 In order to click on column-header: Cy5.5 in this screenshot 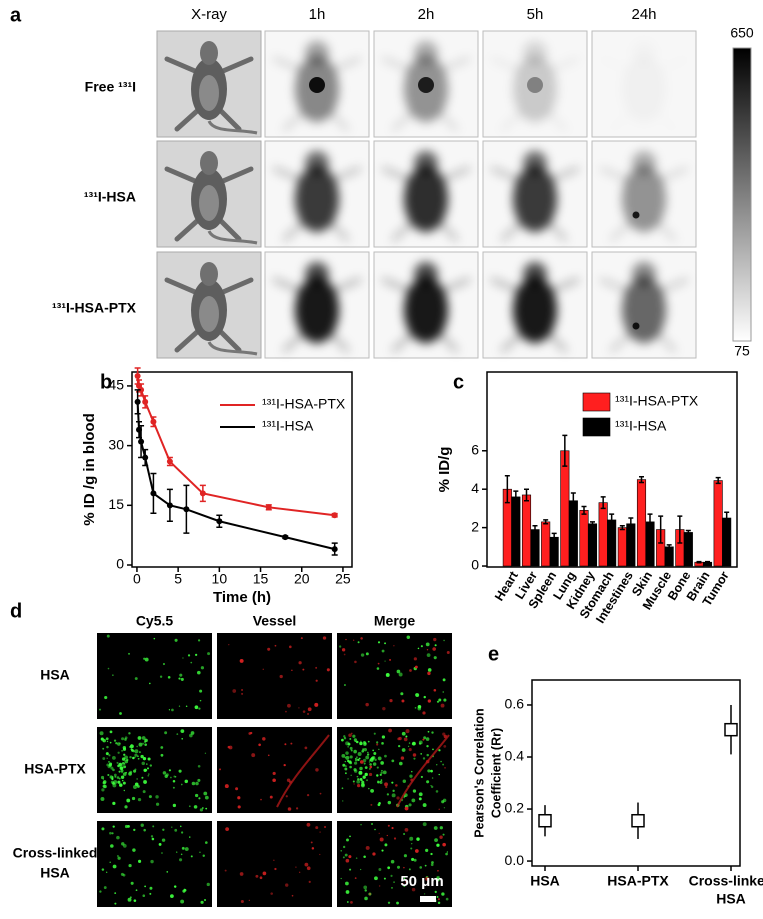, I will do `click(155, 621)`.